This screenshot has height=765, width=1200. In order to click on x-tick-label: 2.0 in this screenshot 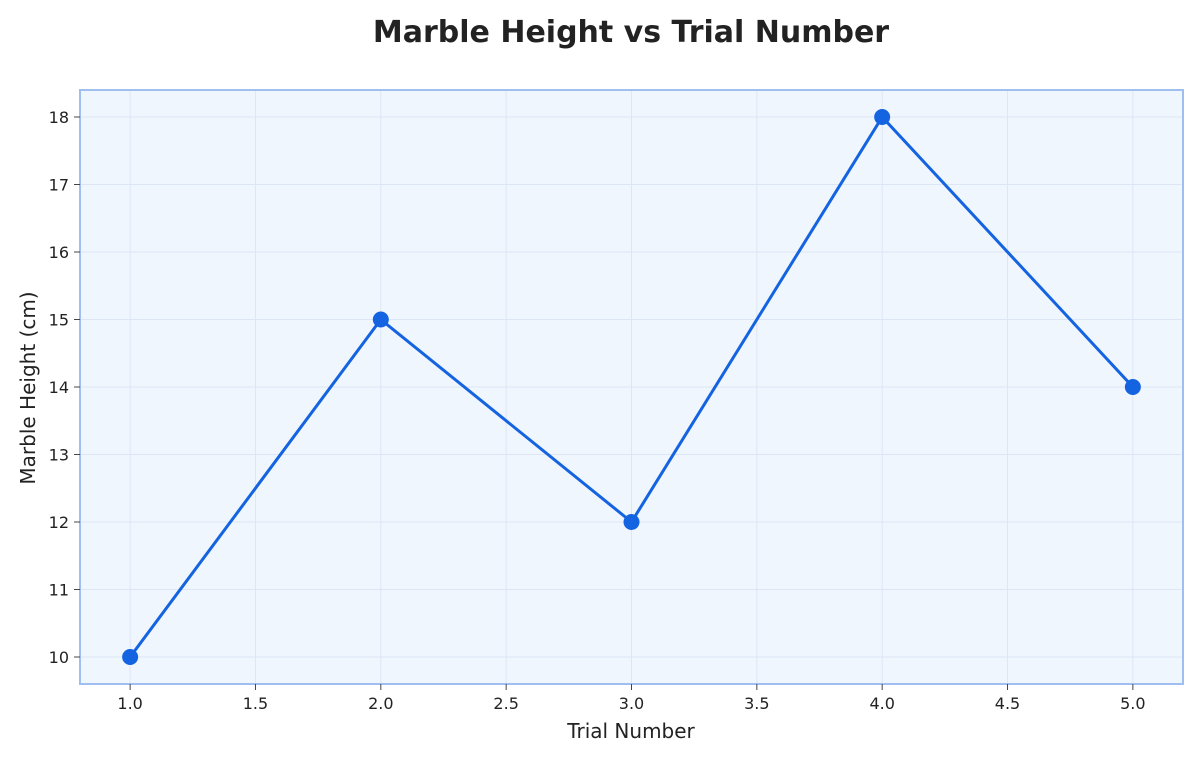, I will do `click(380, 703)`.